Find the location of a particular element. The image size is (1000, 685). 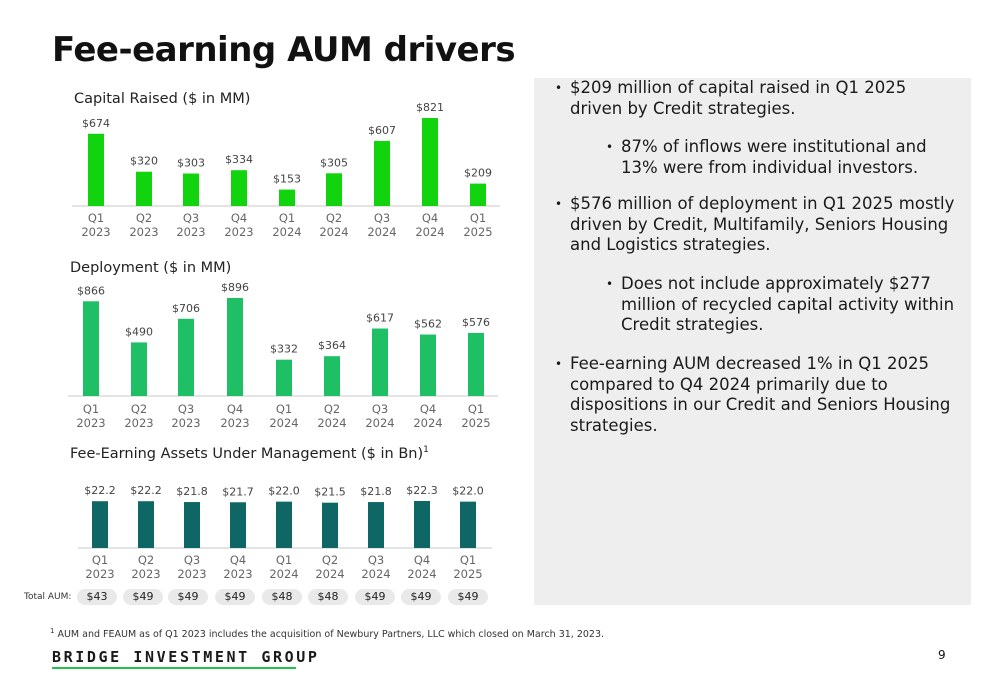

data-label: $21.7 is located at coordinates (238, 491).